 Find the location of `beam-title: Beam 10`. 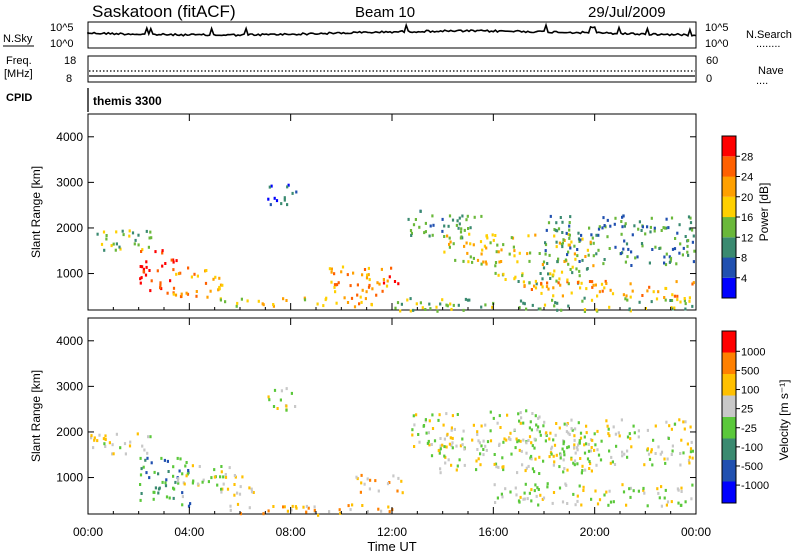

beam-title: Beam 10 is located at coordinates (385, 12).